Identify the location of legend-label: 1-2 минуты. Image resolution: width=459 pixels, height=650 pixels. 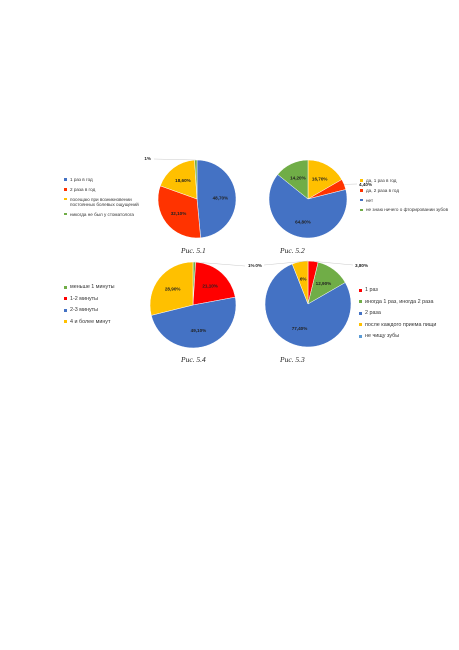
(84, 298).